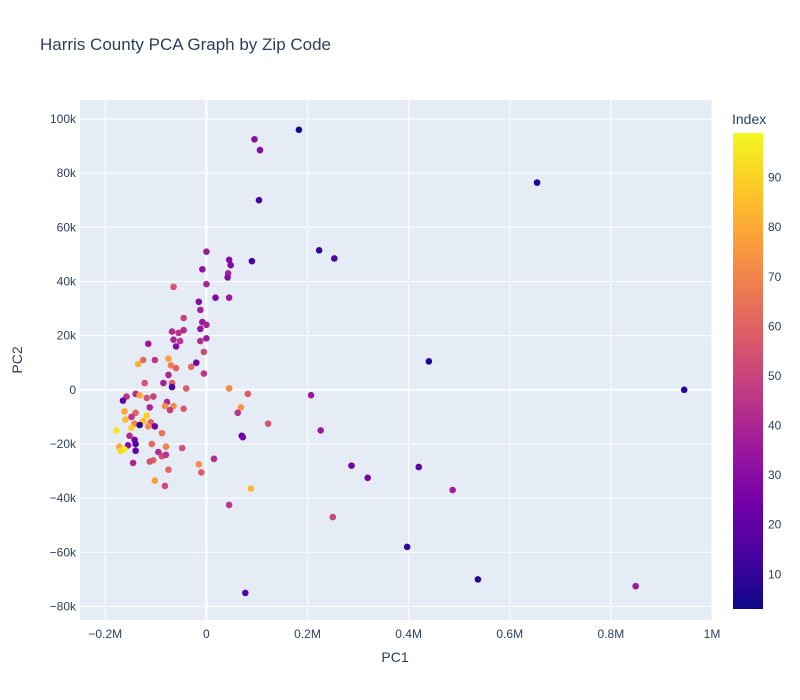 This screenshot has height=700, width=800. Describe the element at coordinates (748, 371) in the screenshot. I see `colorbar` at that location.